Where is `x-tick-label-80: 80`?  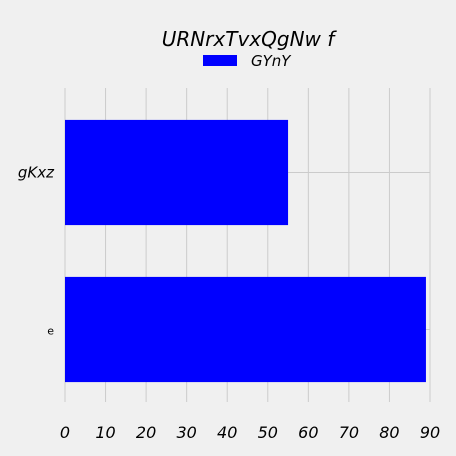
x-tick-label-80: 80 is located at coordinates (389, 432).